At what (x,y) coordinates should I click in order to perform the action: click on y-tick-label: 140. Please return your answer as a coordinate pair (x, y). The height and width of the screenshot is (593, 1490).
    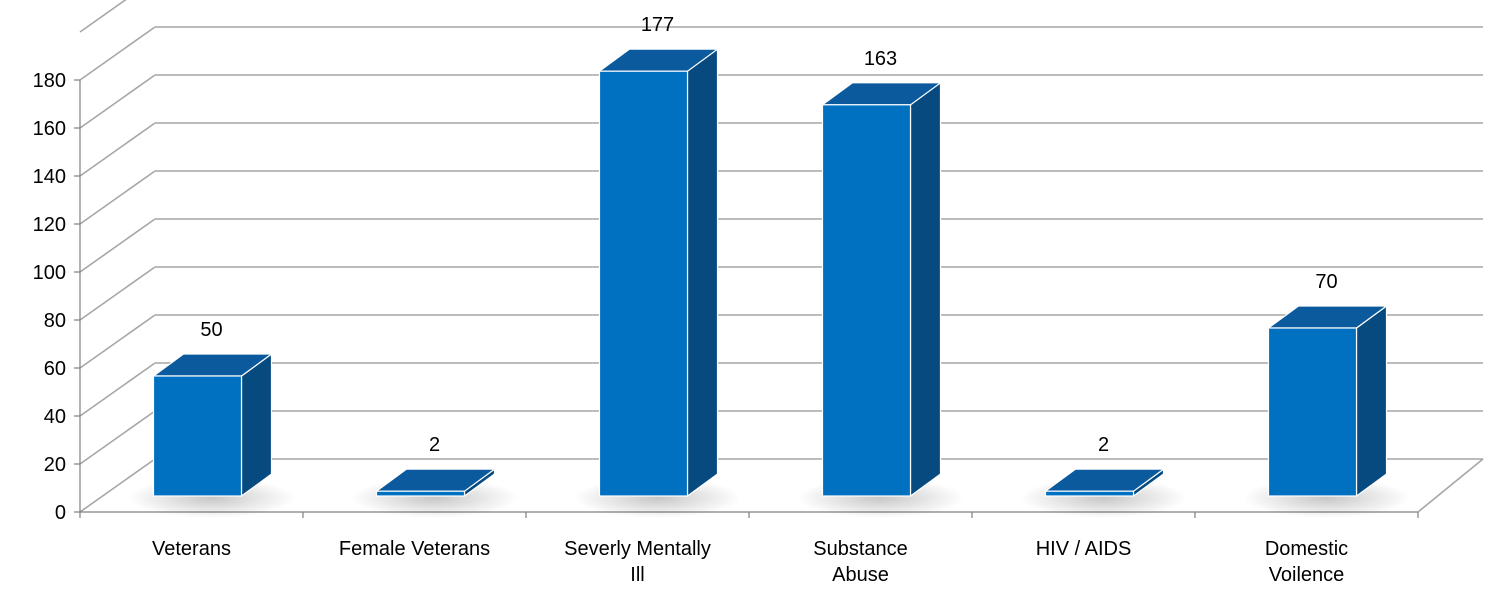
    Looking at the image, I should click on (49, 177).